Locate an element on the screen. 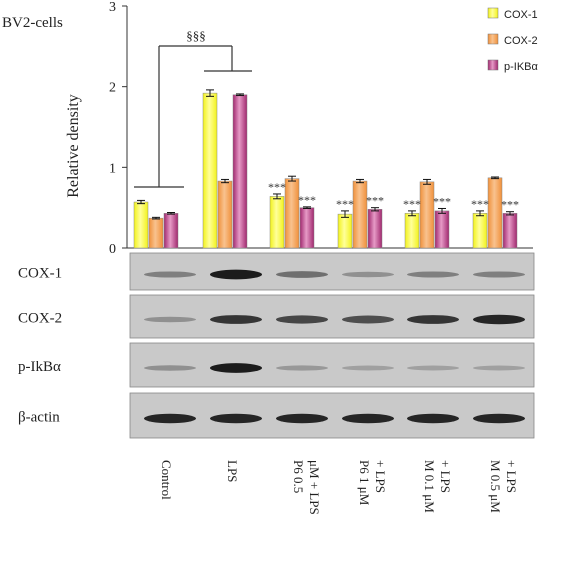 The height and width of the screenshot is (579, 563). lane-label: M 0.1 μM is located at coordinates (429, 486).